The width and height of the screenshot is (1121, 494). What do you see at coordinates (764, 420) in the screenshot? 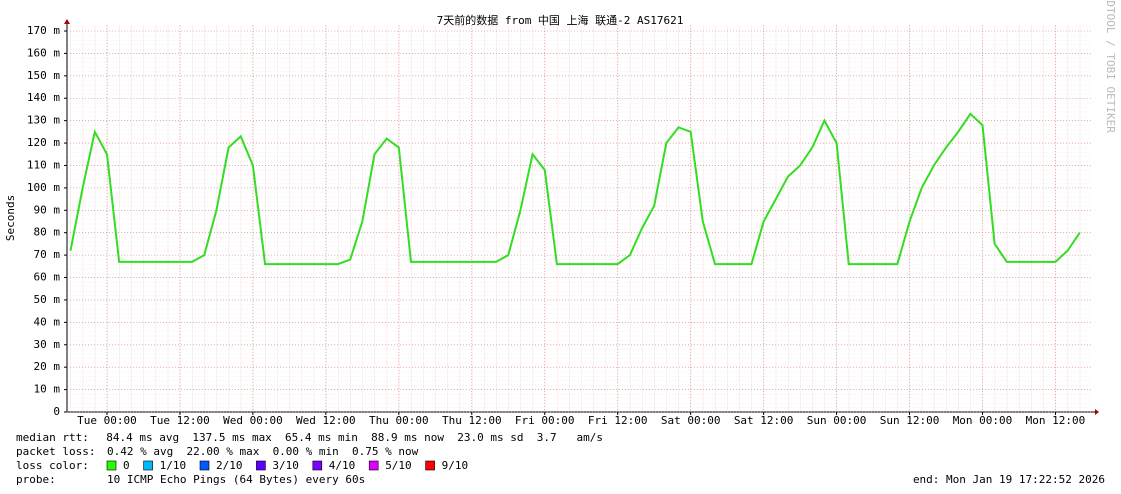
I see `x-tick-label: Sat 12:00` at bounding box center [764, 420].